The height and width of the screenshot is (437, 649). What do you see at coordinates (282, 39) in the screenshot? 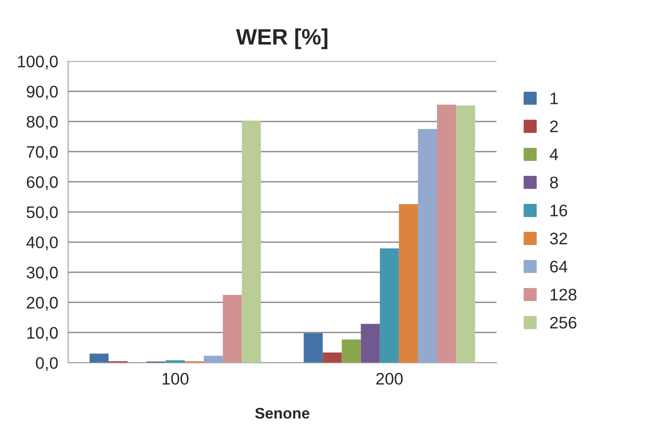
I see `chart-title: WER [%]` at bounding box center [282, 39].